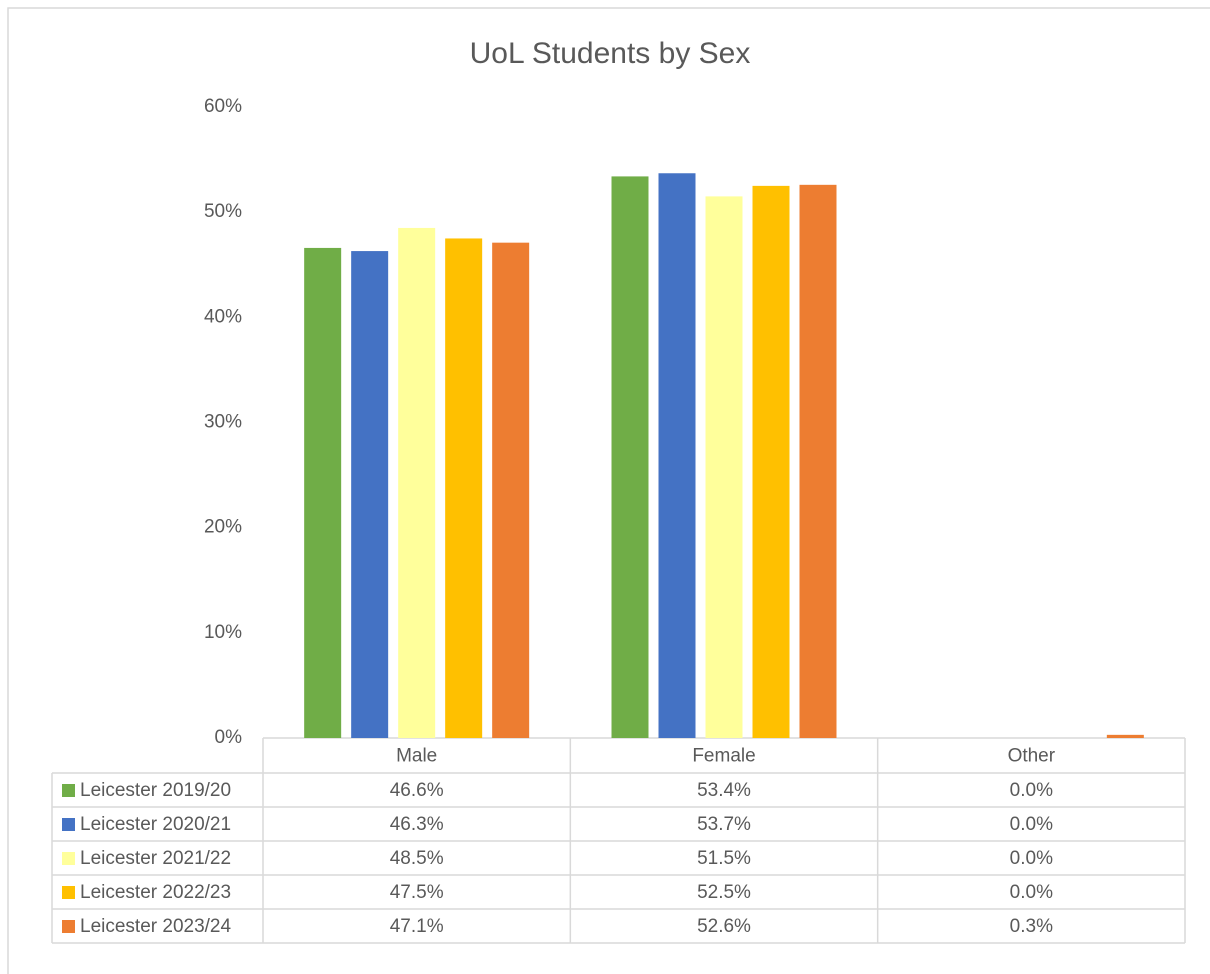 This screenshot has width=1210, height=974. I want to click on data-cell: 47.5%, so click(417, 892).